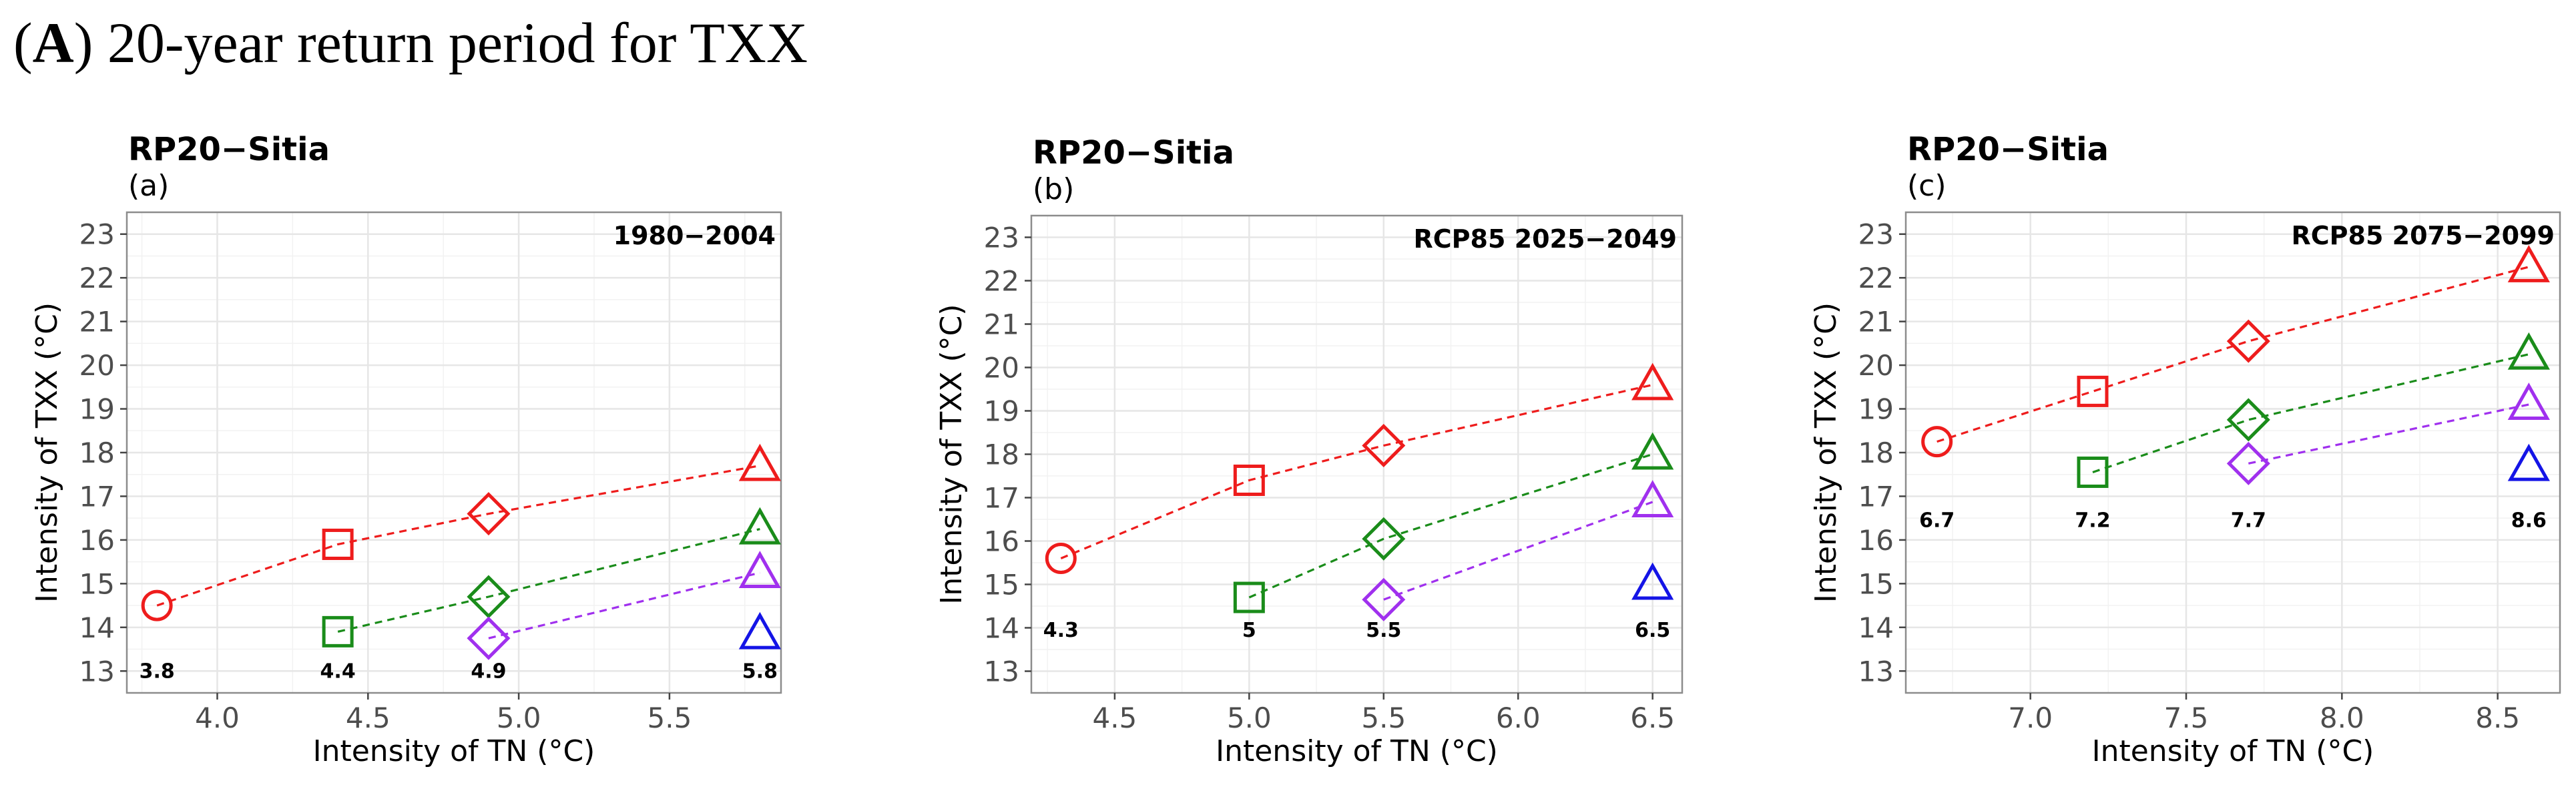  Describe the element at coordinates (1383, 630) in the screenshot. I see `point-label: 5.5` at that location.